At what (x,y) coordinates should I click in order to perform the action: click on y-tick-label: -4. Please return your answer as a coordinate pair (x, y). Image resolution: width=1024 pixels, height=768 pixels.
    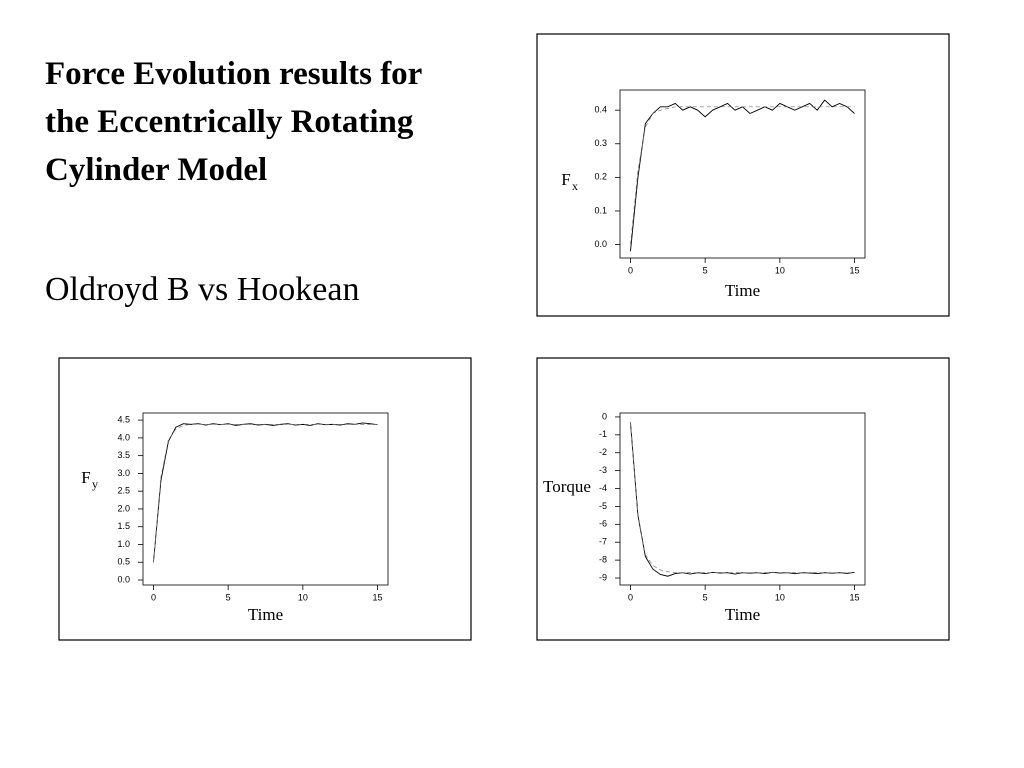
    Looking at the image, I should click on (603, 488).